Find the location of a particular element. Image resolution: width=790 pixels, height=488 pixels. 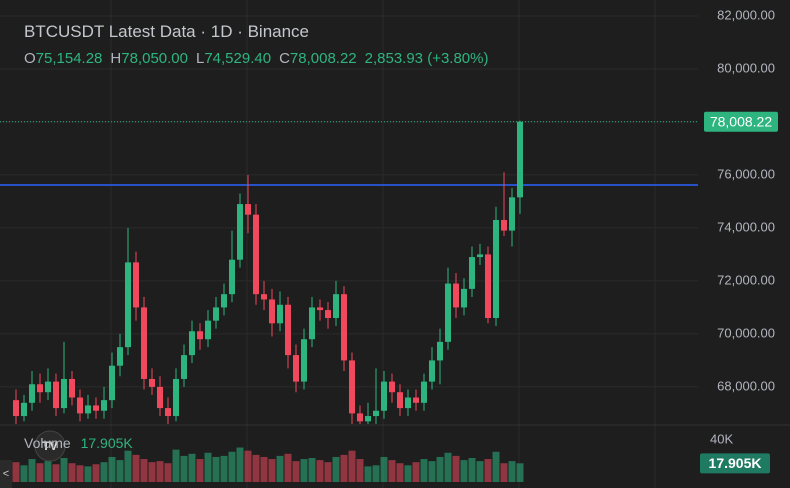

logo: TV is located at coordinates (50, 446).